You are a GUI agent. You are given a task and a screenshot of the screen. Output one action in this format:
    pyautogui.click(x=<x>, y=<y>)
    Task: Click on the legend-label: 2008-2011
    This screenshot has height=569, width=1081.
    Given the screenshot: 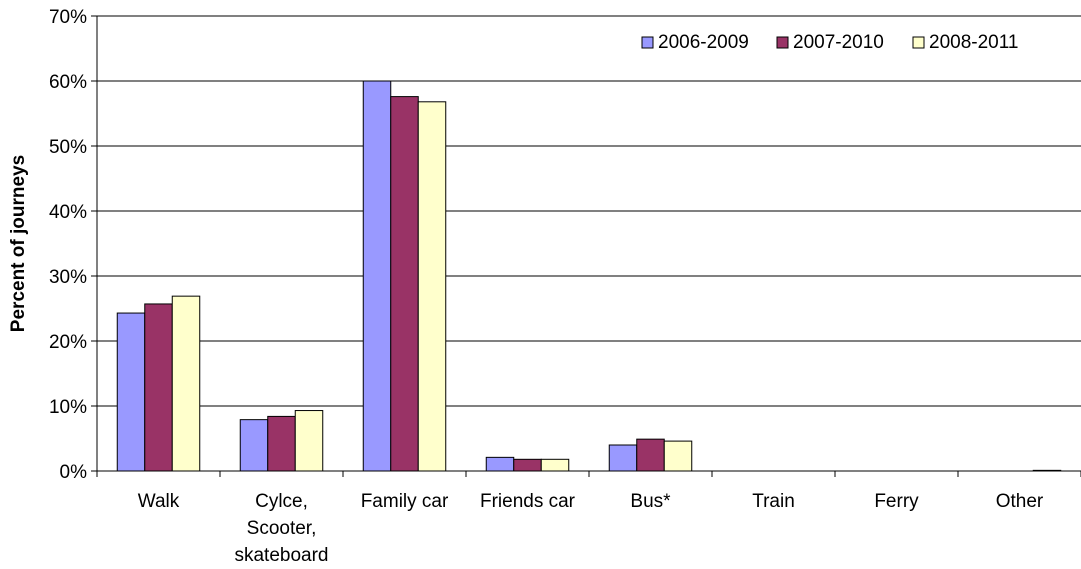 What is the action you would take?
    pyautogui.click(x=973, y=42)
    